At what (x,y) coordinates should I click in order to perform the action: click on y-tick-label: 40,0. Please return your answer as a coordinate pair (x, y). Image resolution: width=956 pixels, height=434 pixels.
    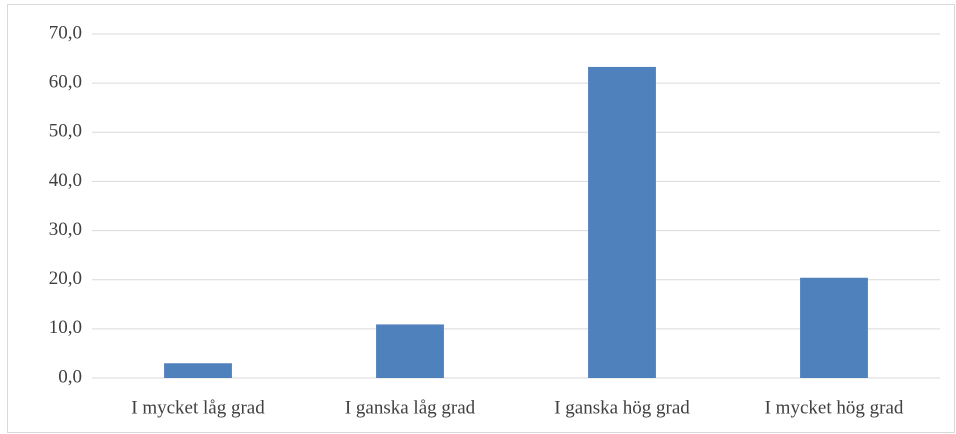
    Looking at the image, I should click on (65, 180).